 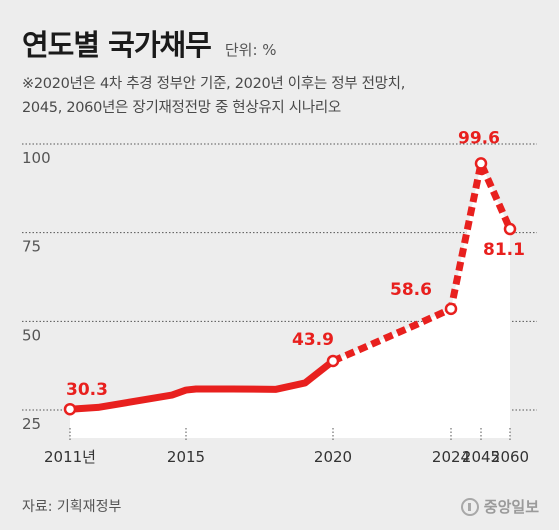 I want to click on logo-icon, so click(x=469, y=506).